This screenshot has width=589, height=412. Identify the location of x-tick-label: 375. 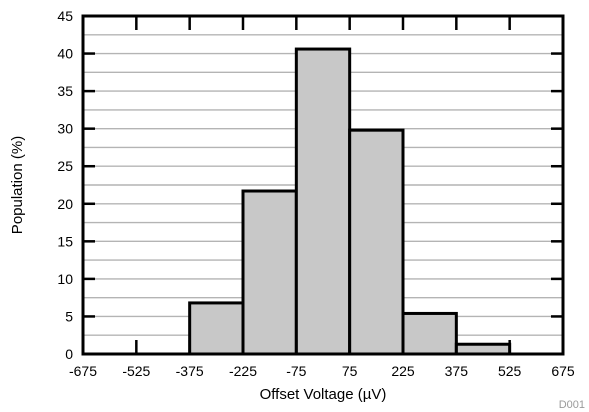
(457, 371).